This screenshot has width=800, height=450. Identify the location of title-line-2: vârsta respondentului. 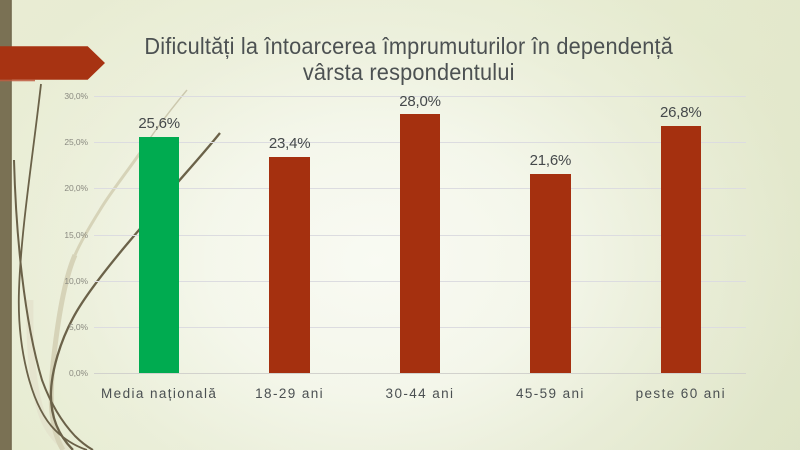
(409, 71).